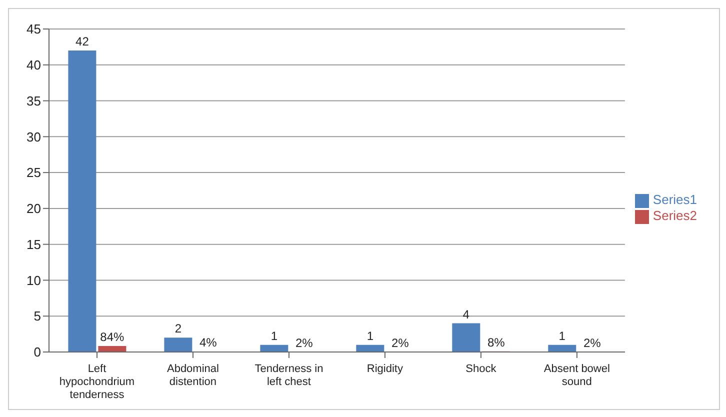 The image size is (726, 417). I want to click on y-tick-label: 40, so click(33, 65).